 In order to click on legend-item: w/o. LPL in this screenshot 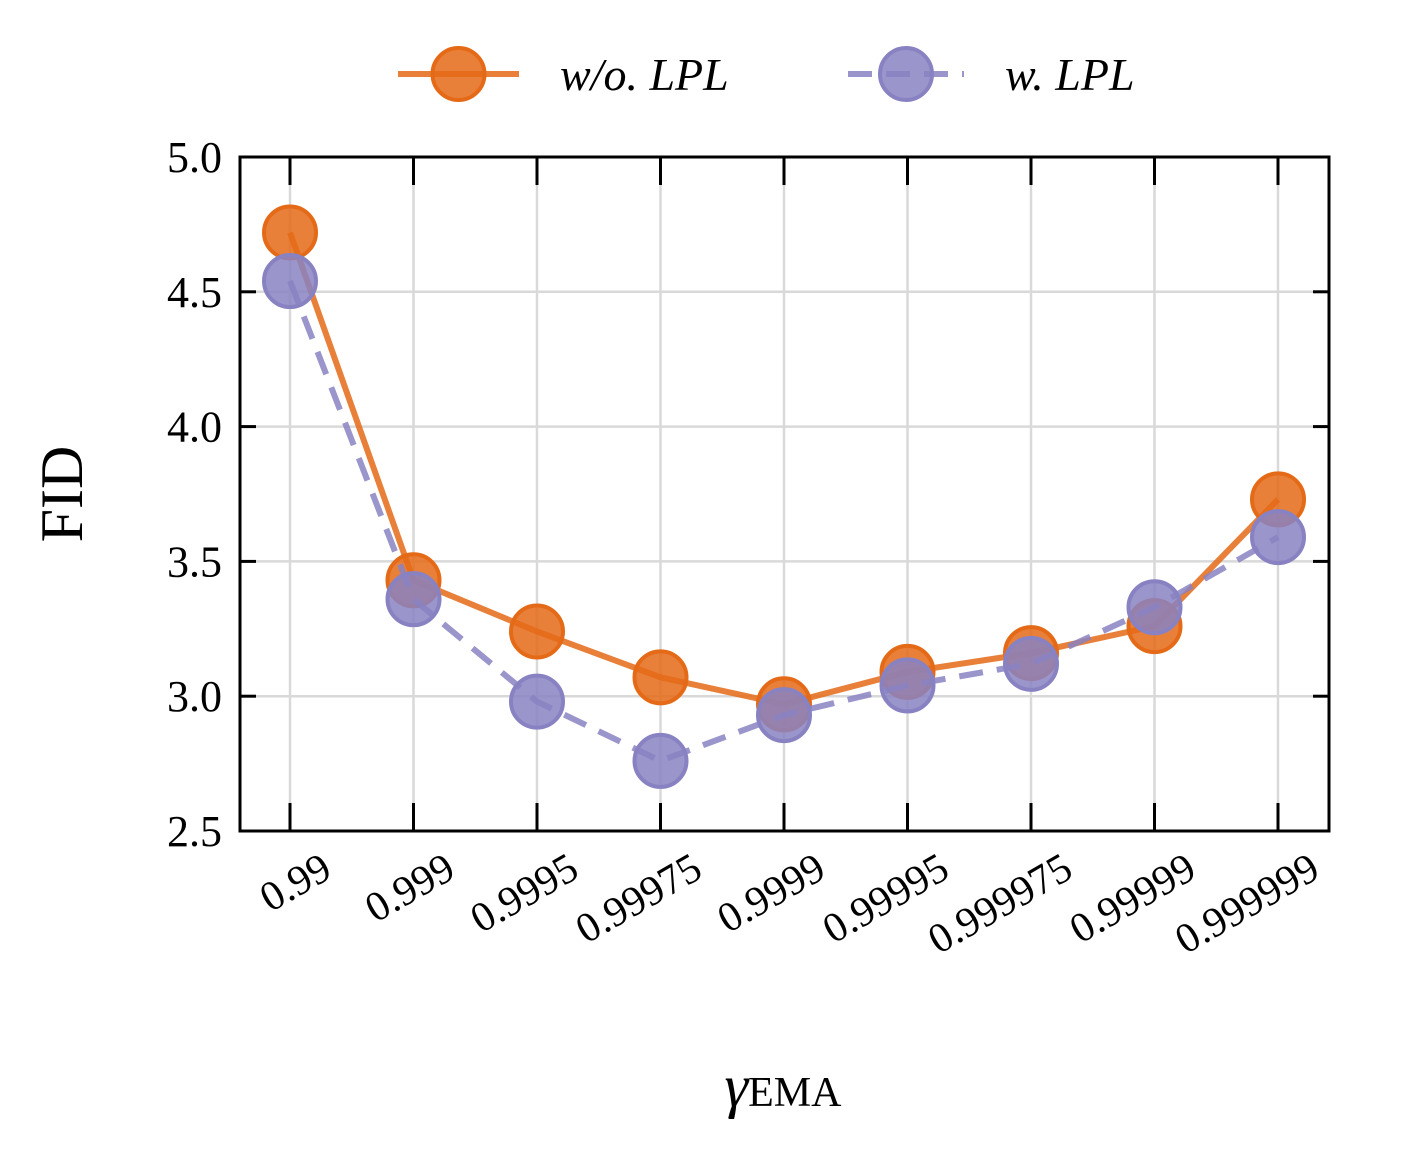, I will do `click(563, 74)`.